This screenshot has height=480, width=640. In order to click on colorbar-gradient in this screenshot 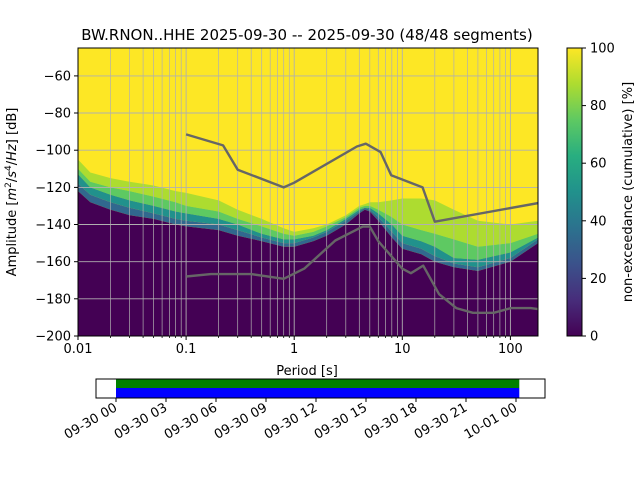, I will do `click(574, 192)`.